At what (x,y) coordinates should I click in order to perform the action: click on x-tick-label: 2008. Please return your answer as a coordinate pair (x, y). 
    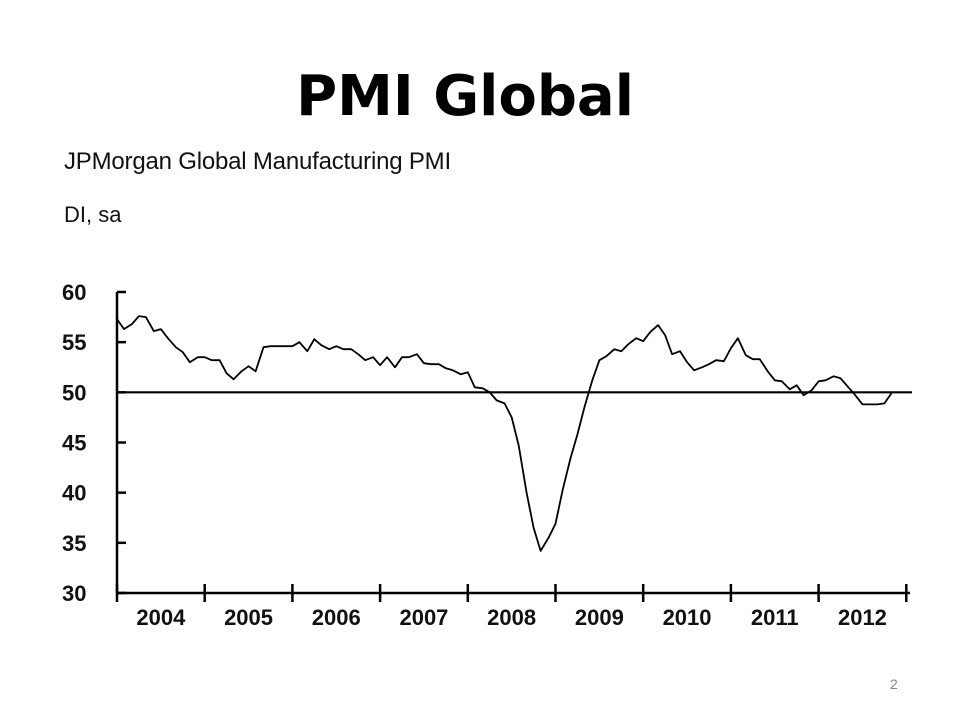
    Looking at the image, I should click on (511, 617).